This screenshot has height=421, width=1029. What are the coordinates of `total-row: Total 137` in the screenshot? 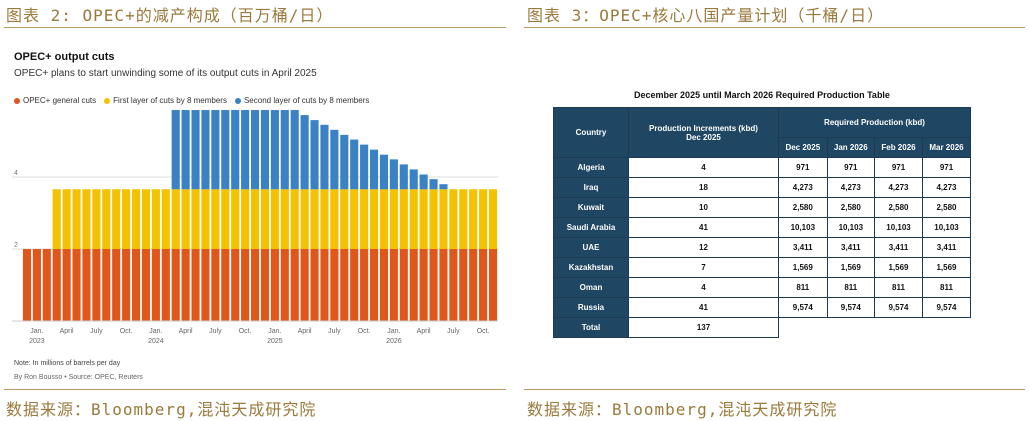 It's located at (762, 327).